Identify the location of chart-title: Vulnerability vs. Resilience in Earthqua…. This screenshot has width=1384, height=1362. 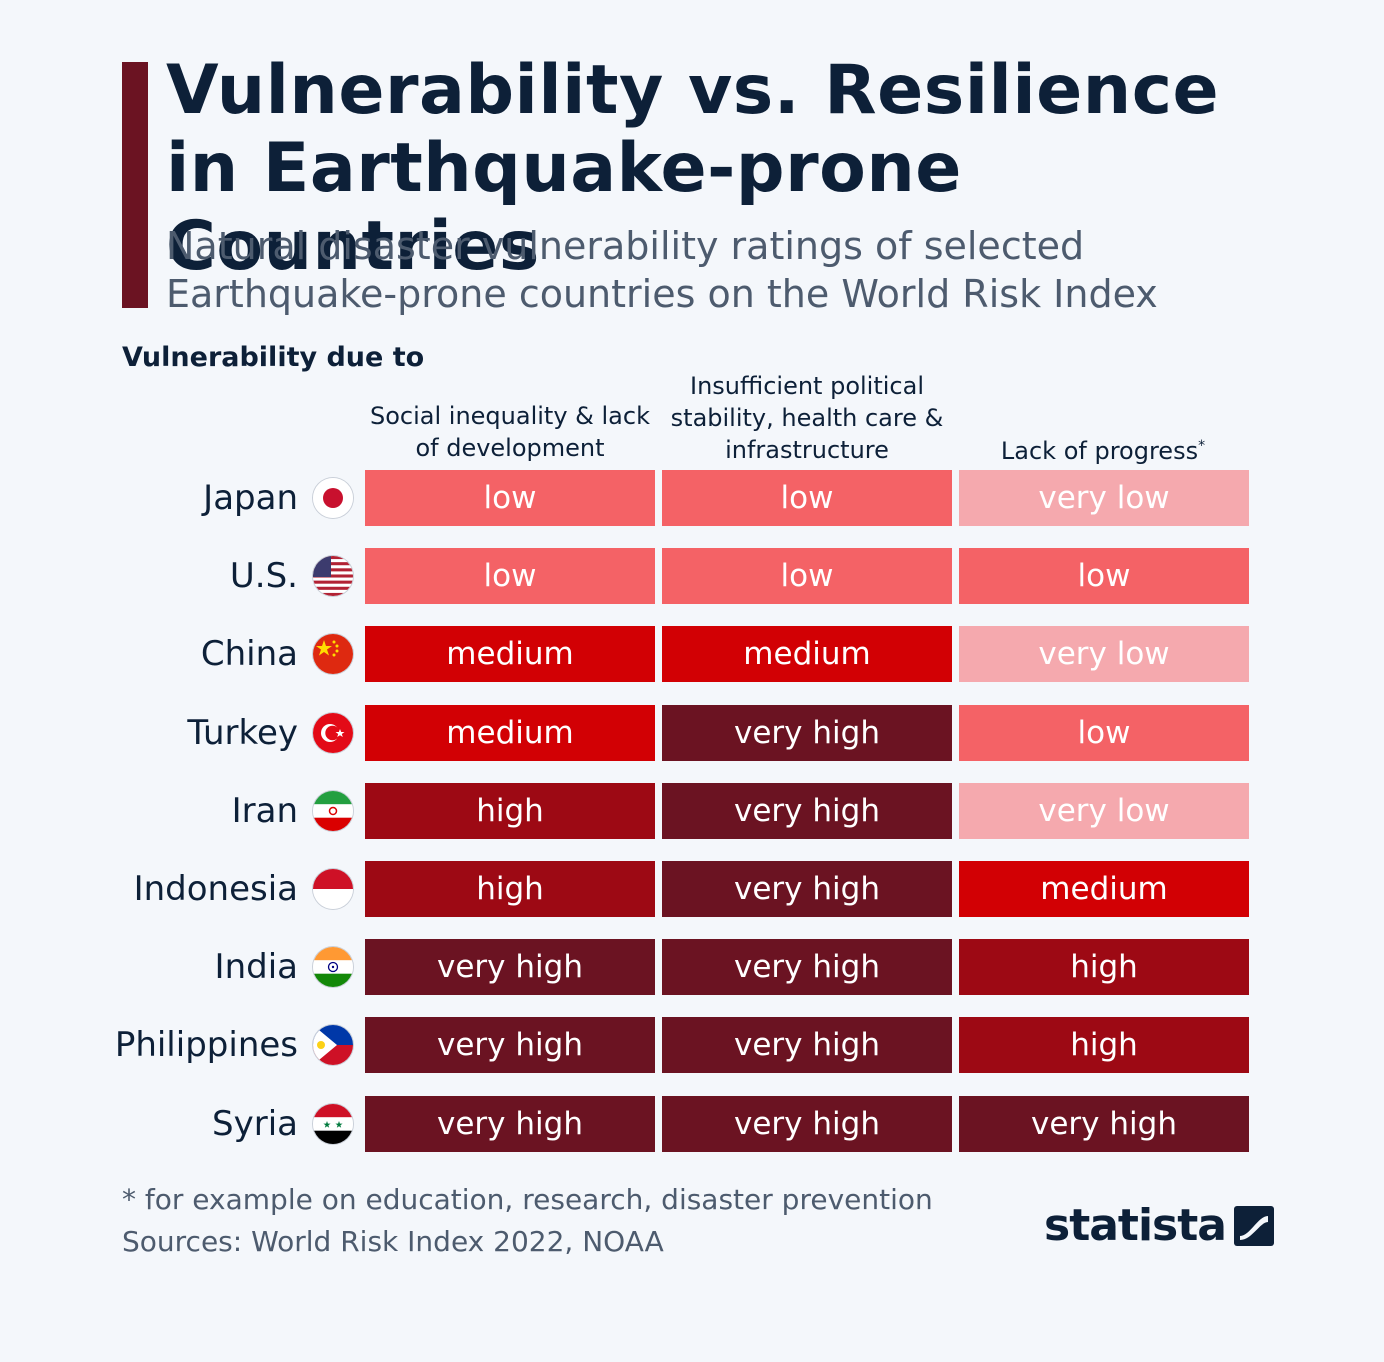
(693, 168).